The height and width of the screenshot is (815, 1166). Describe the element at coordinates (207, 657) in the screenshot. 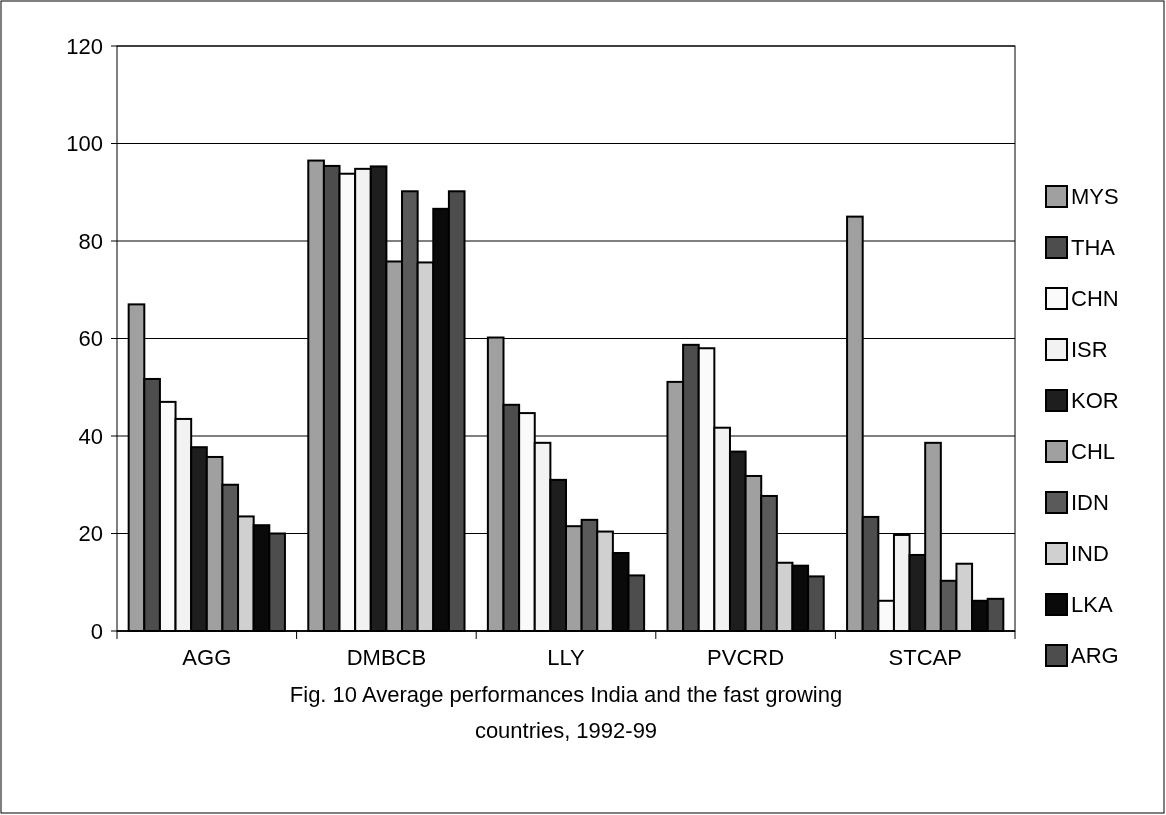

I see `x-tick-label: AGG` at that location.